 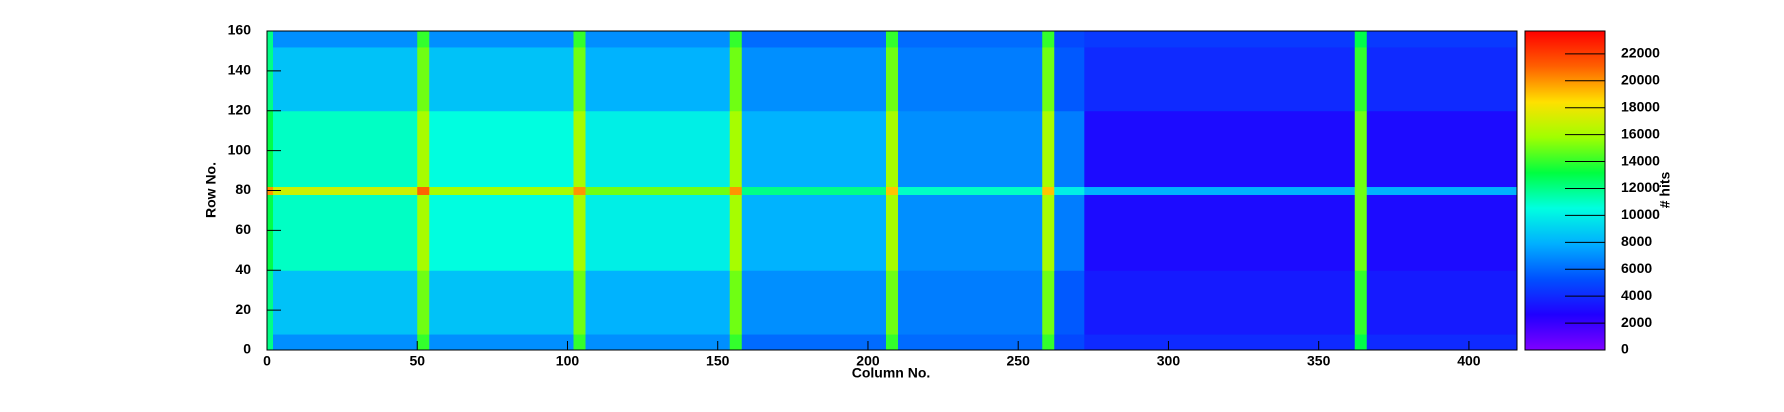 What do you see at coordinates (1640, 53) in the screenshot?
I see `z-tick-label: 22000` at bounding box center [1640, 53].